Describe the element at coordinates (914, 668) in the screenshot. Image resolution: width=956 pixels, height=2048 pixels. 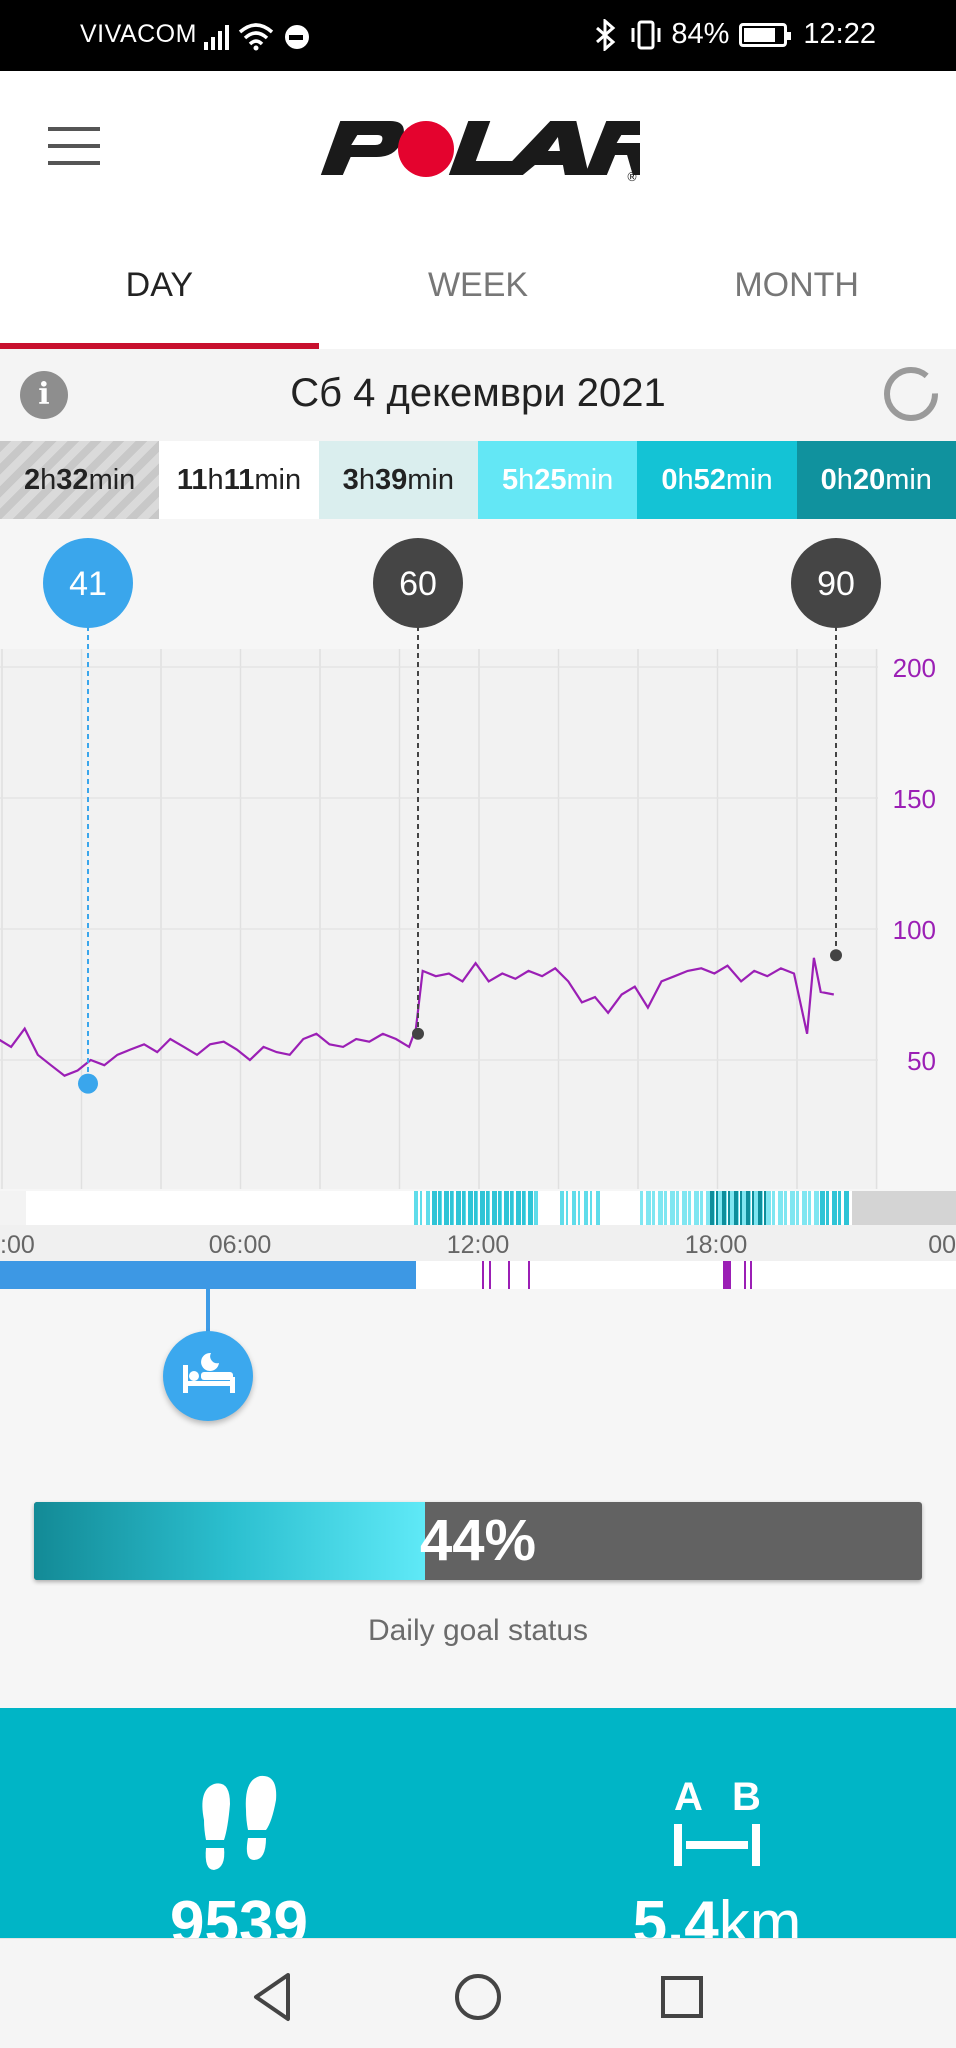
I see `y-tick-label: 200` at that location.